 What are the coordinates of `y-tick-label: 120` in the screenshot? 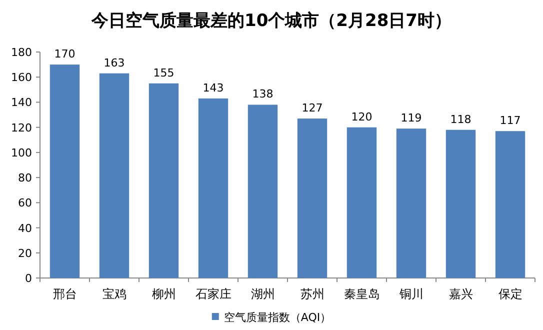 It's located at (21, 127).